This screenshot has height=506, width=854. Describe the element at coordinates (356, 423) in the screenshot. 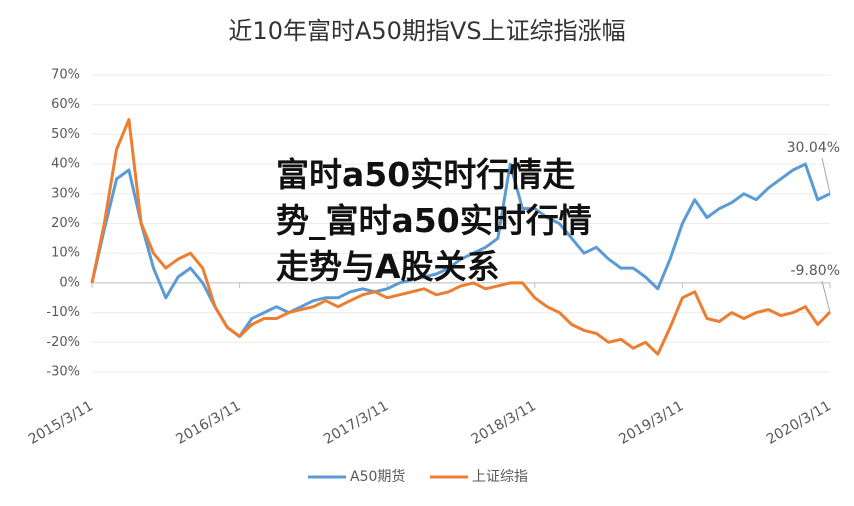

I see `x-tick-label: 2017/3/11` at that location.